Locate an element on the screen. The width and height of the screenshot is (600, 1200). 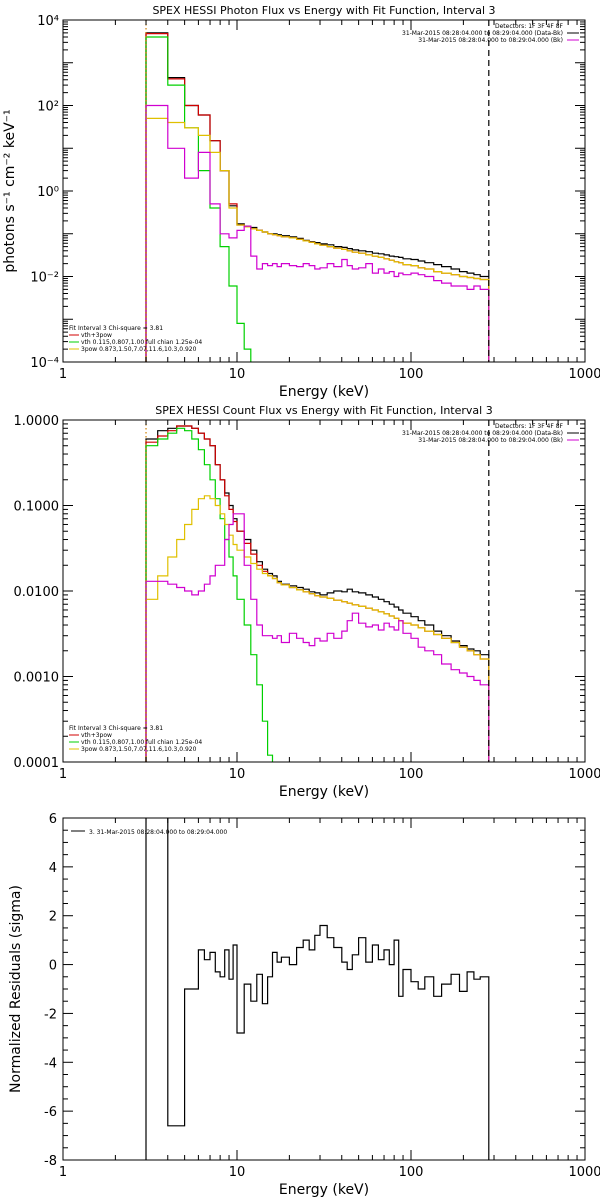
y-tick-label: 10⁴ is located at coordinates (48, 21).